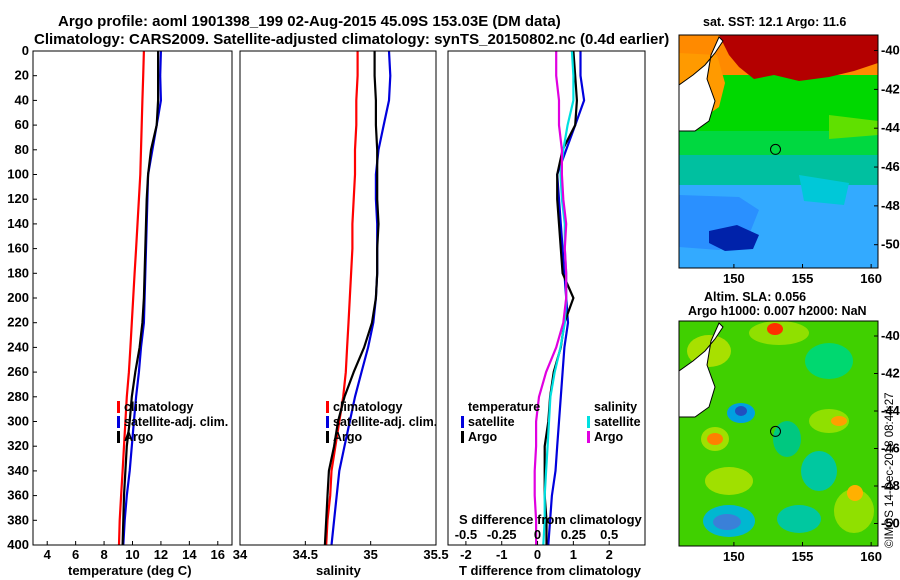 The width and height of the screenshot is (900, 580). I want to click on x-tick-label: 1, so click(573, 554).